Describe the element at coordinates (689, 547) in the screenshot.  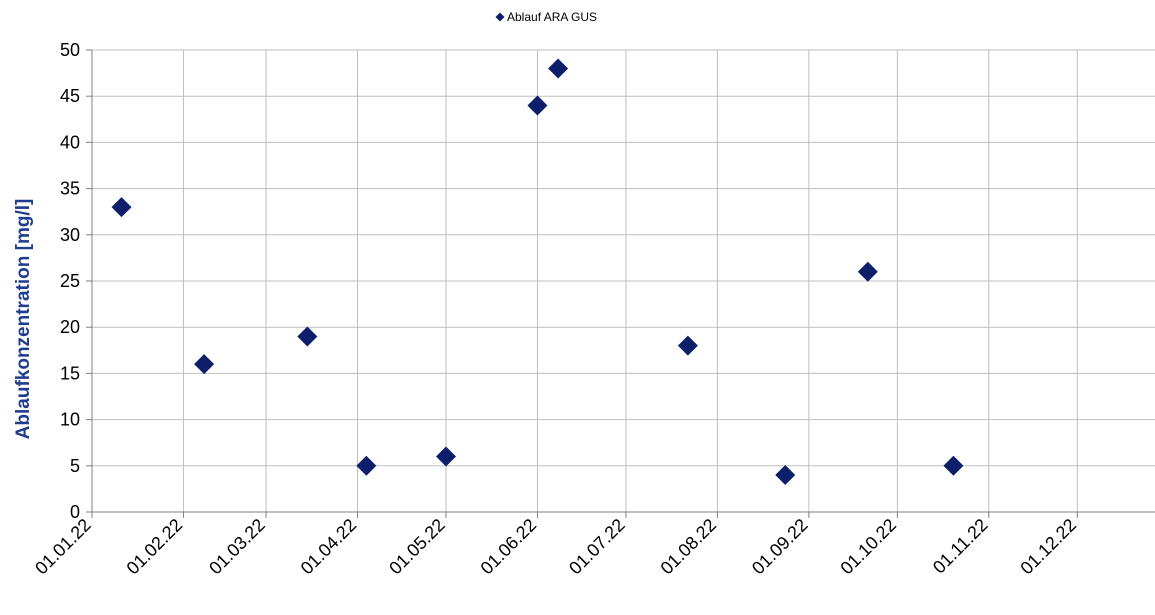
I see `x-tick-label: 01.08.22` at that location.